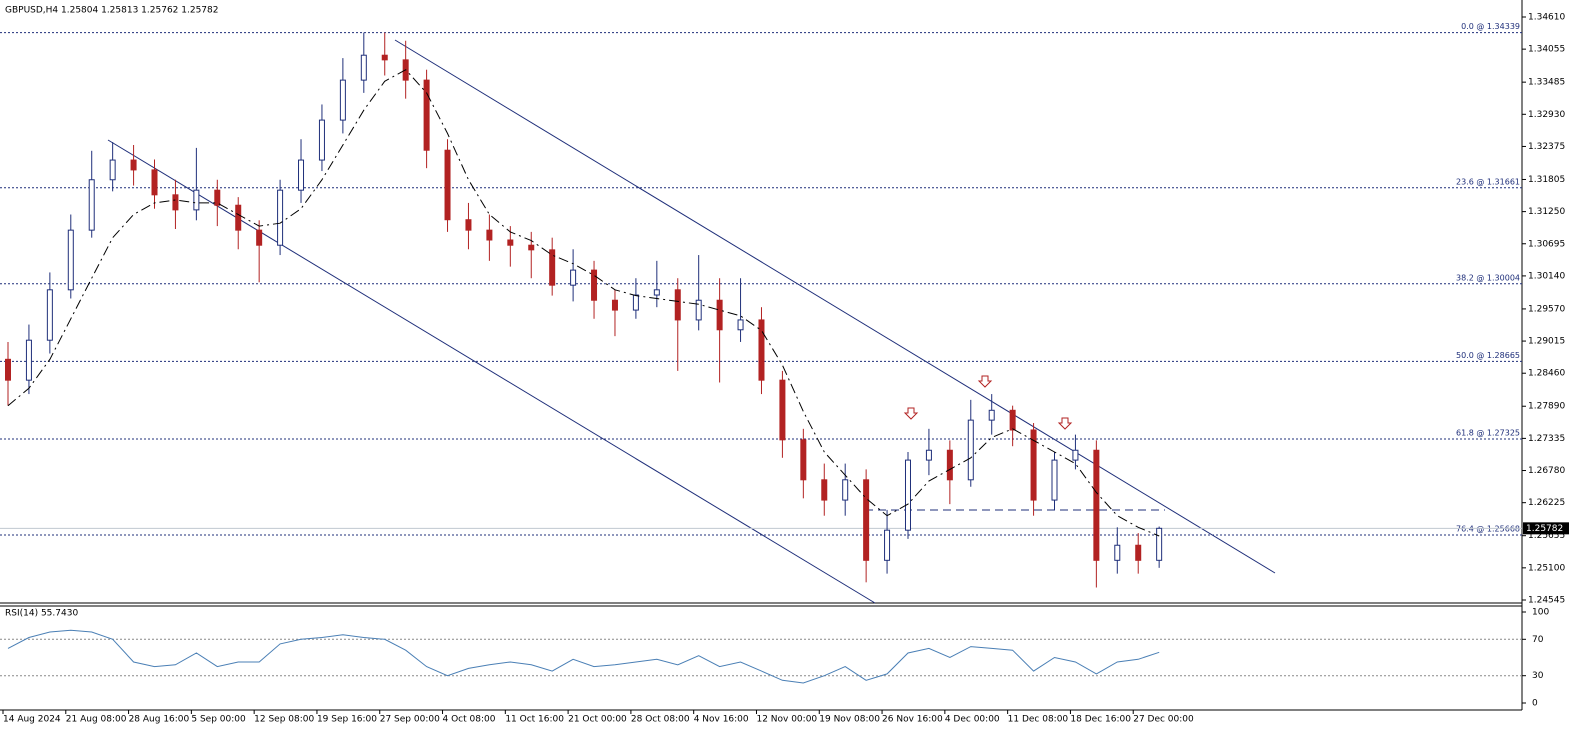 The image size is (1596, 743). I want to click on x-tick-label: 12 Sep 08:00, so click(284, 720).